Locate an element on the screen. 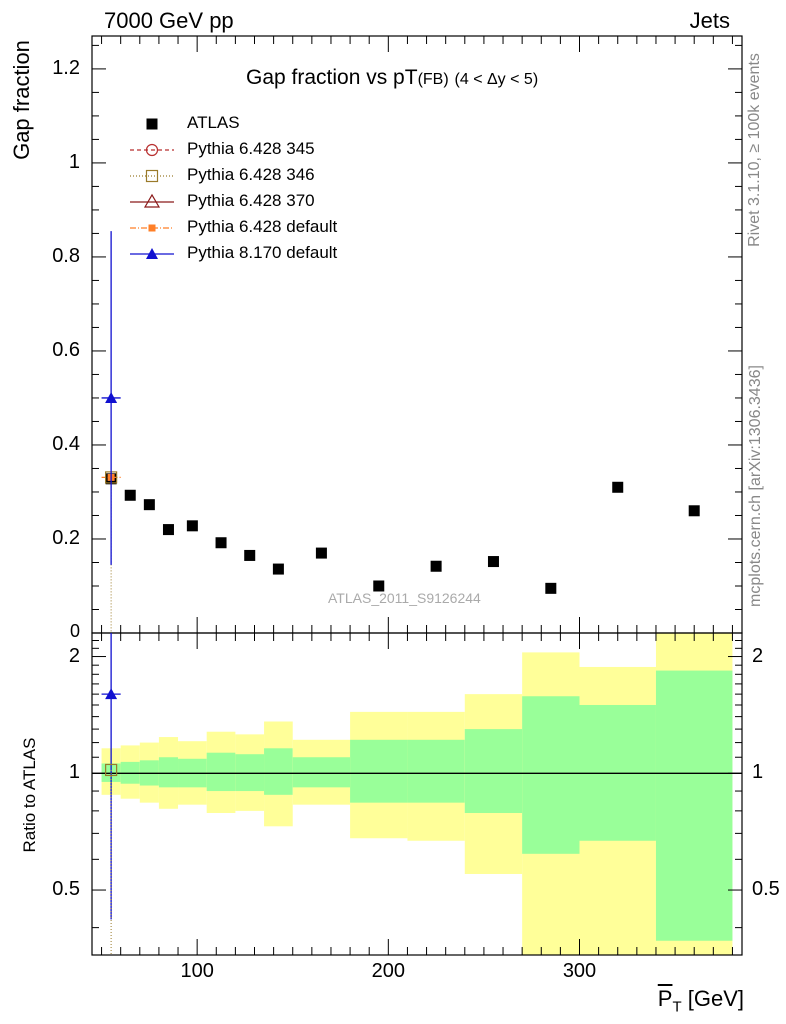  ratio-ytick-label-left: 2 is located at coordinates (74, 655).